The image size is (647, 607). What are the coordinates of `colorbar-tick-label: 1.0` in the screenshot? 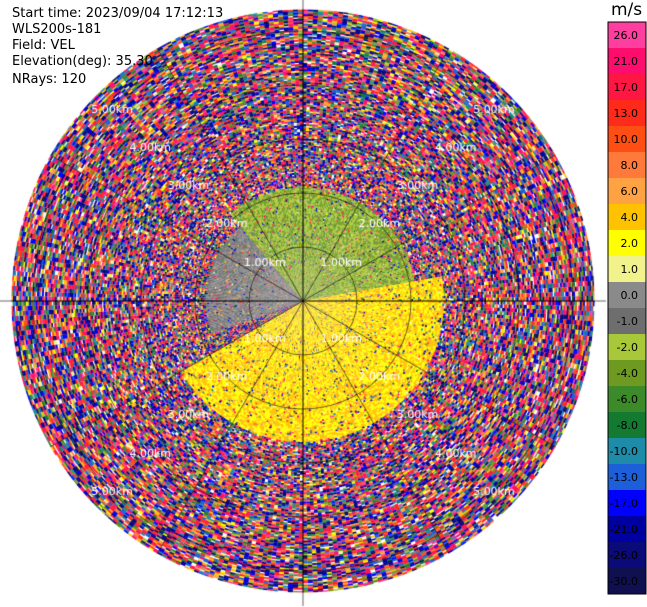 It's located at (630, 269).